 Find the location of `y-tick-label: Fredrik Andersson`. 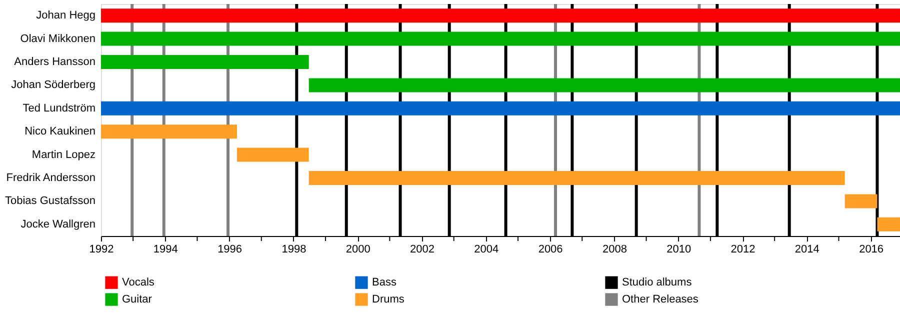

y-tick-label: Fredrik Andersson is located at coordinates (51, 178).